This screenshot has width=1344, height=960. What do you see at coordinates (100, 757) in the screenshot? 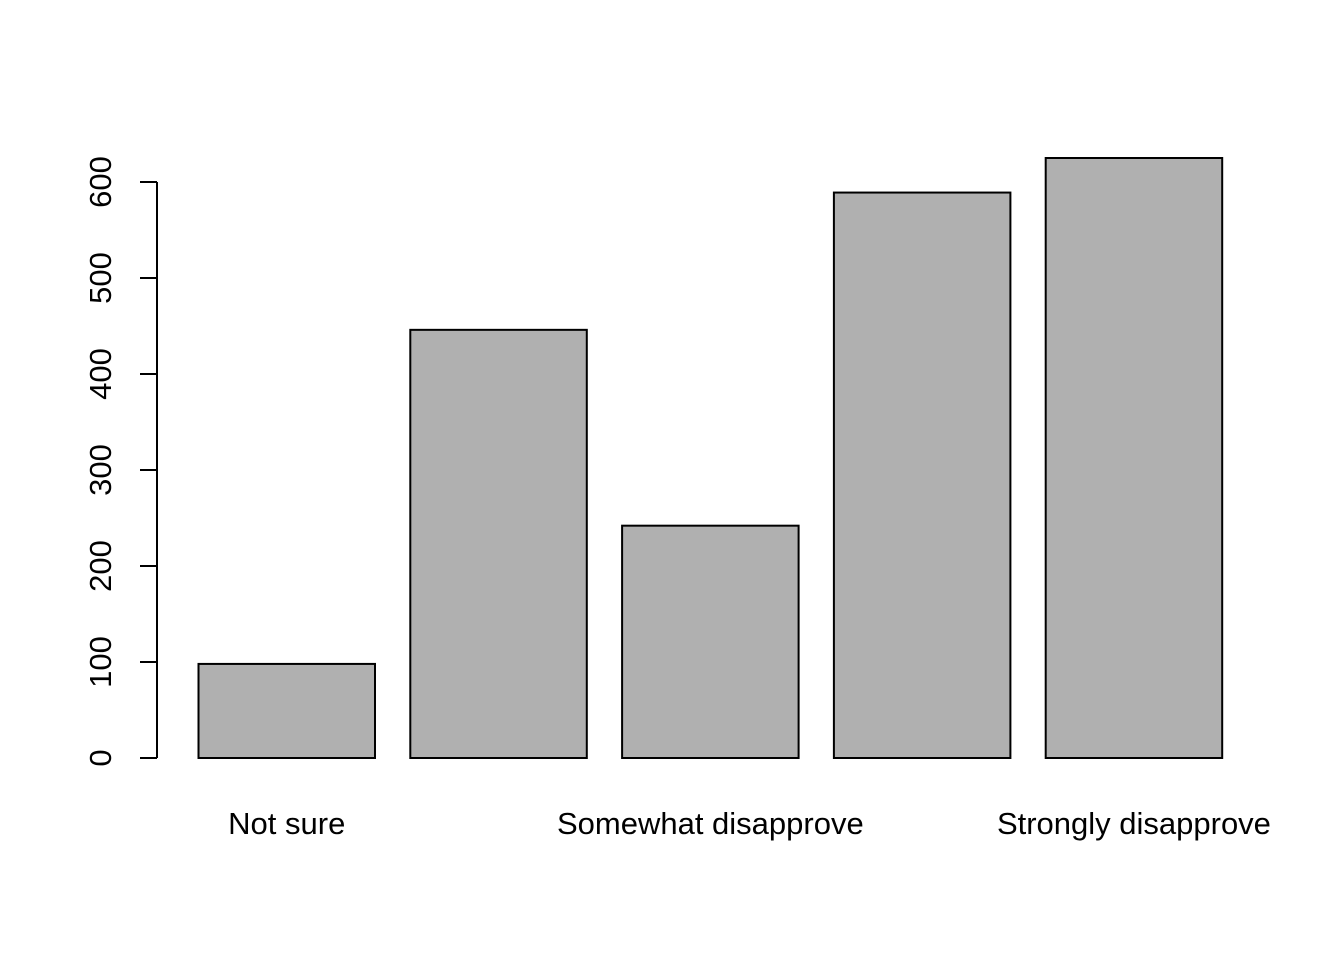
I see `y-tick-label: 0` at bounding box center [100, 757].